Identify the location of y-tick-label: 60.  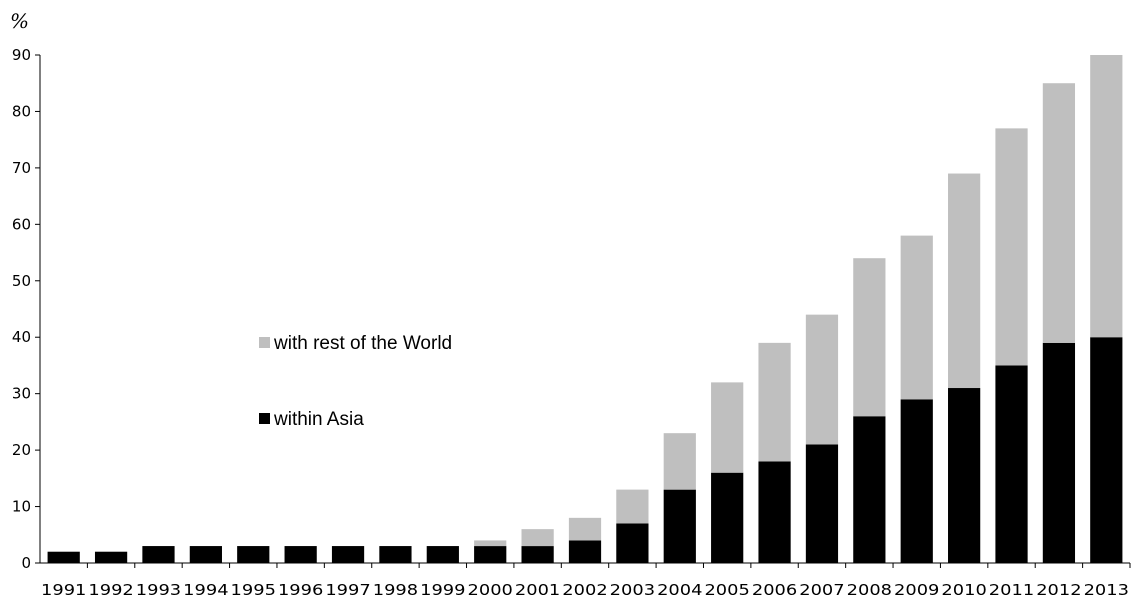
(21, 224).